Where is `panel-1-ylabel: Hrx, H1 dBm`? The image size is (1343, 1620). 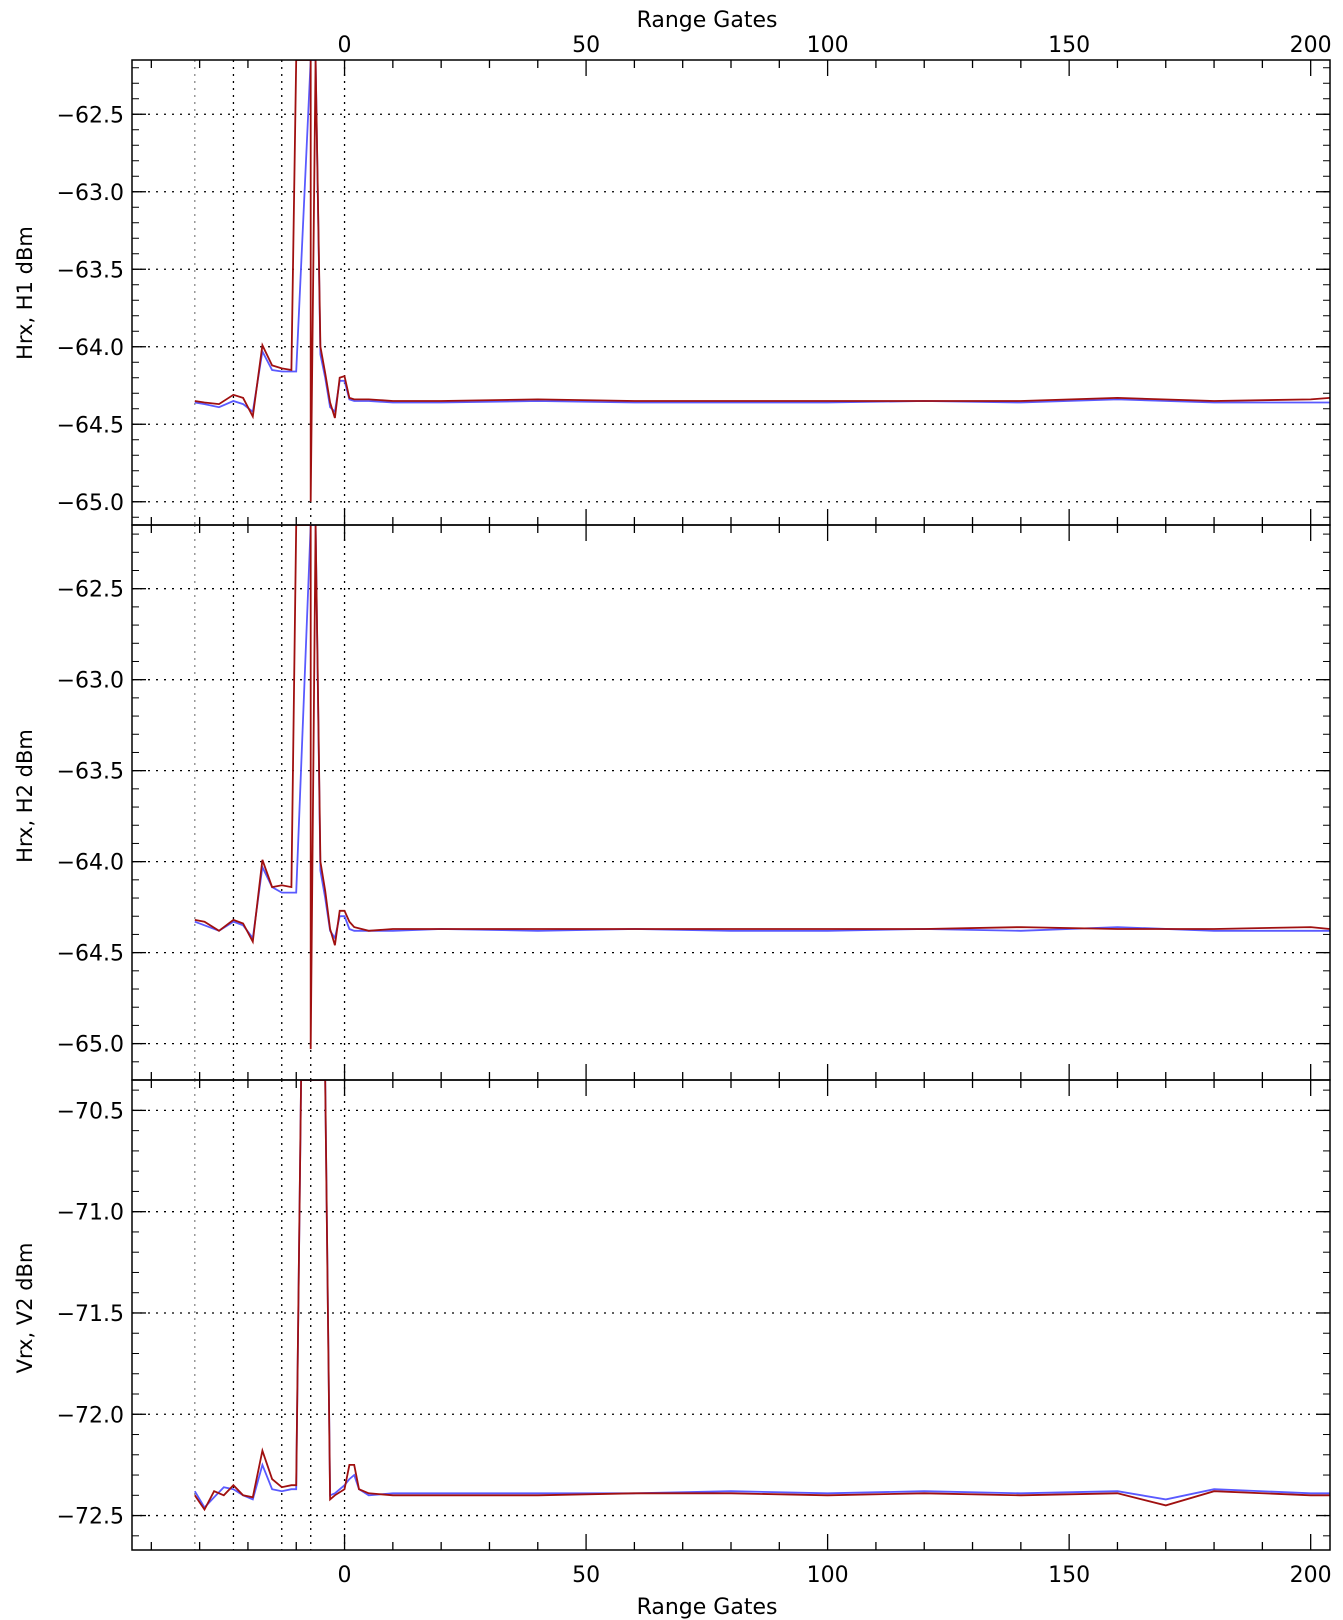
panel-1-ylabel: Hrx, H1 dBm is located at coordinates (25, 293).